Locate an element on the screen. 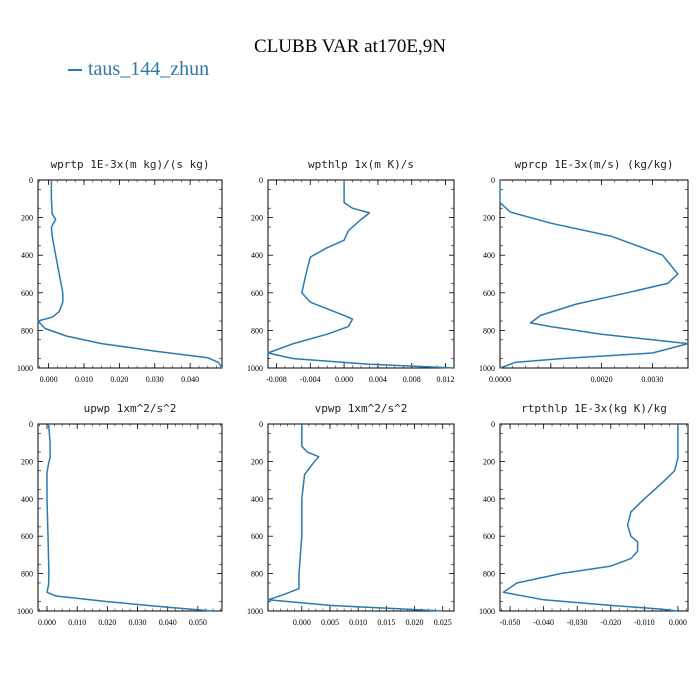 The height and width of the screenshot is (700, 700). x-tick-label: -0.030 is located at coordinates (577, 622).